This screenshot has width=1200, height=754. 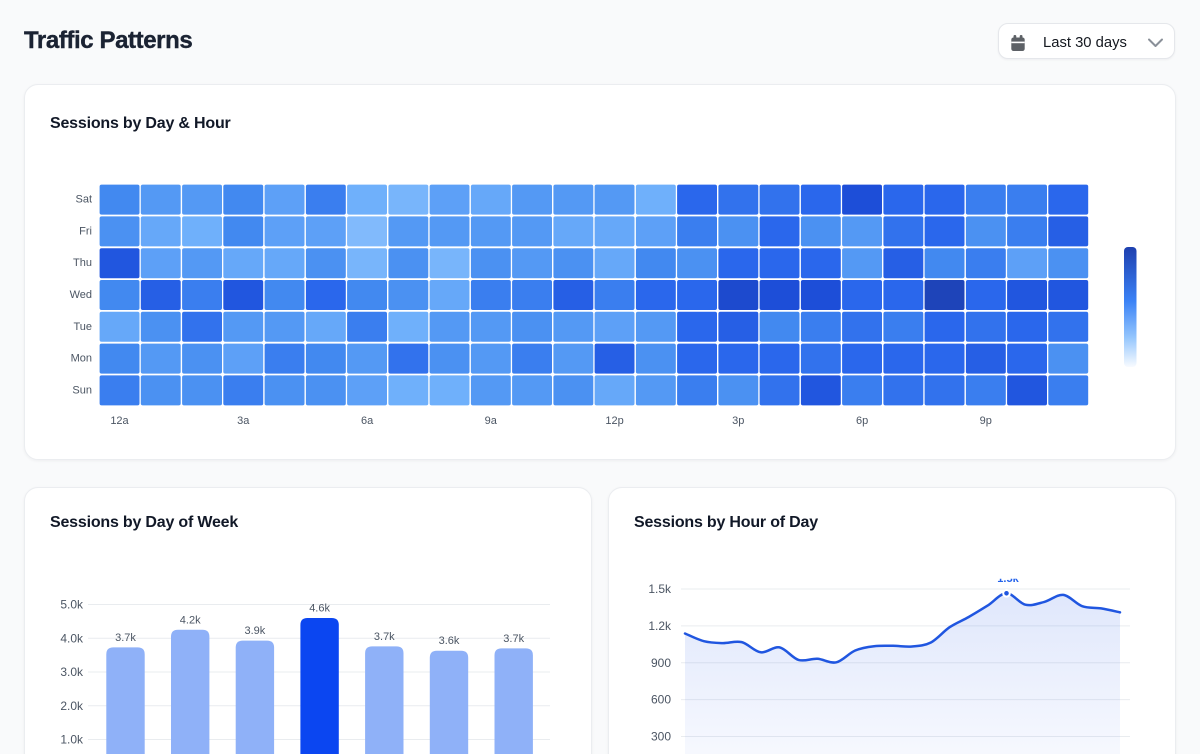 What do you see at coordinates (72, 740) in the screenshot?
I see `svg-text: 1.0k` at bounding box center [72, 740].